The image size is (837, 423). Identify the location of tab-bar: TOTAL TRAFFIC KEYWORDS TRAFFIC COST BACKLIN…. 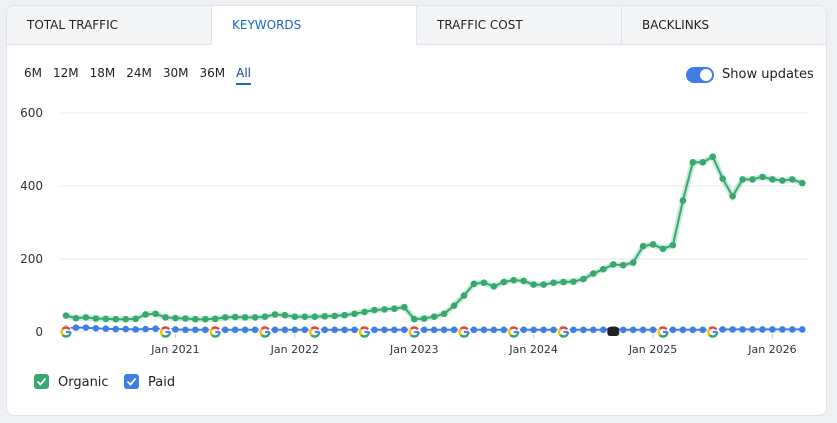
(416, 25).